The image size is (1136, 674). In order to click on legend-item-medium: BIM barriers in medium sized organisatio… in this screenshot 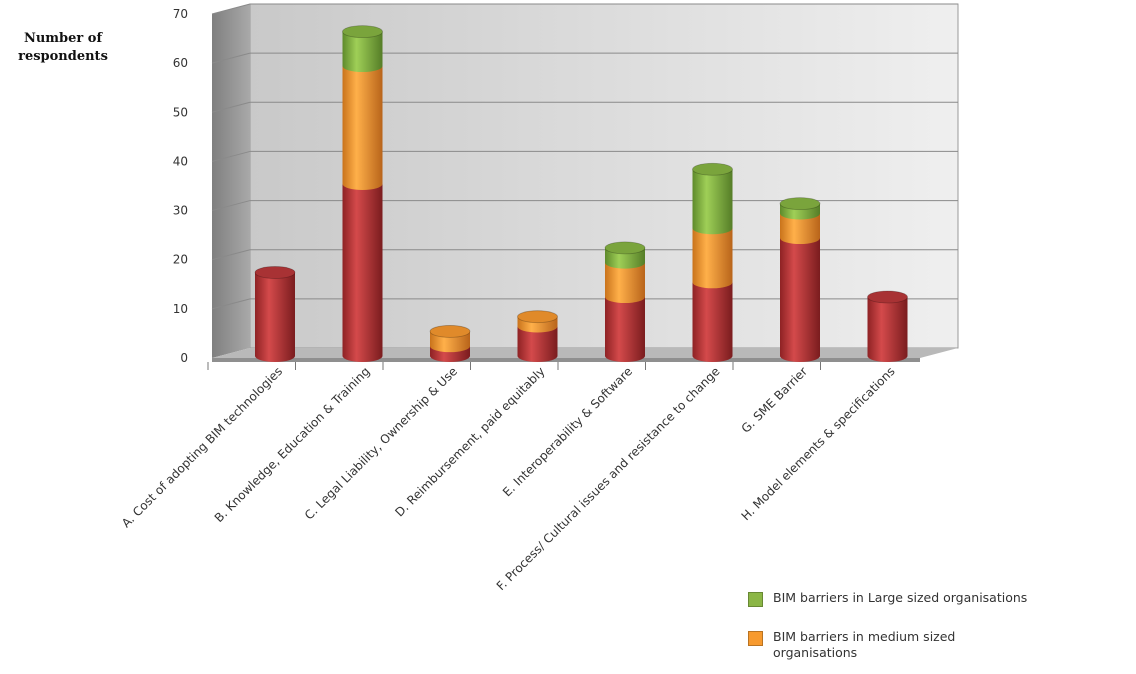, I will do `click(942, 645)`.